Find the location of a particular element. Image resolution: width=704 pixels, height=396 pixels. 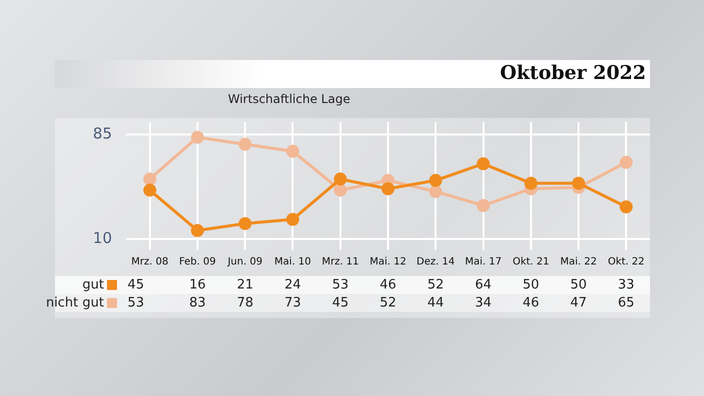

x-tick-label: Mai. 10 is located at coordinates (293, 262).